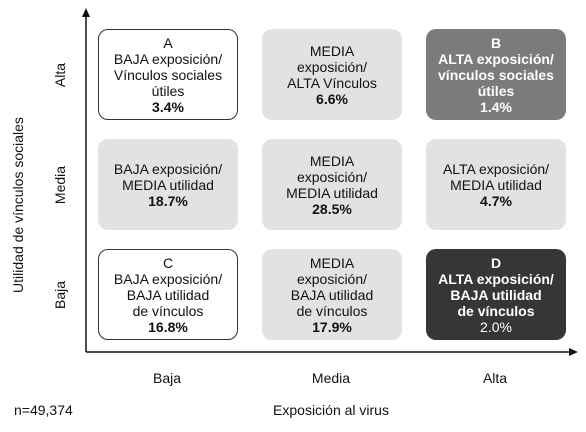 The width and height of the screenshot is (586, 432). Describe the element at coordinates (168, 42) in the screenshot. I see `cell-letter: A` at that location.